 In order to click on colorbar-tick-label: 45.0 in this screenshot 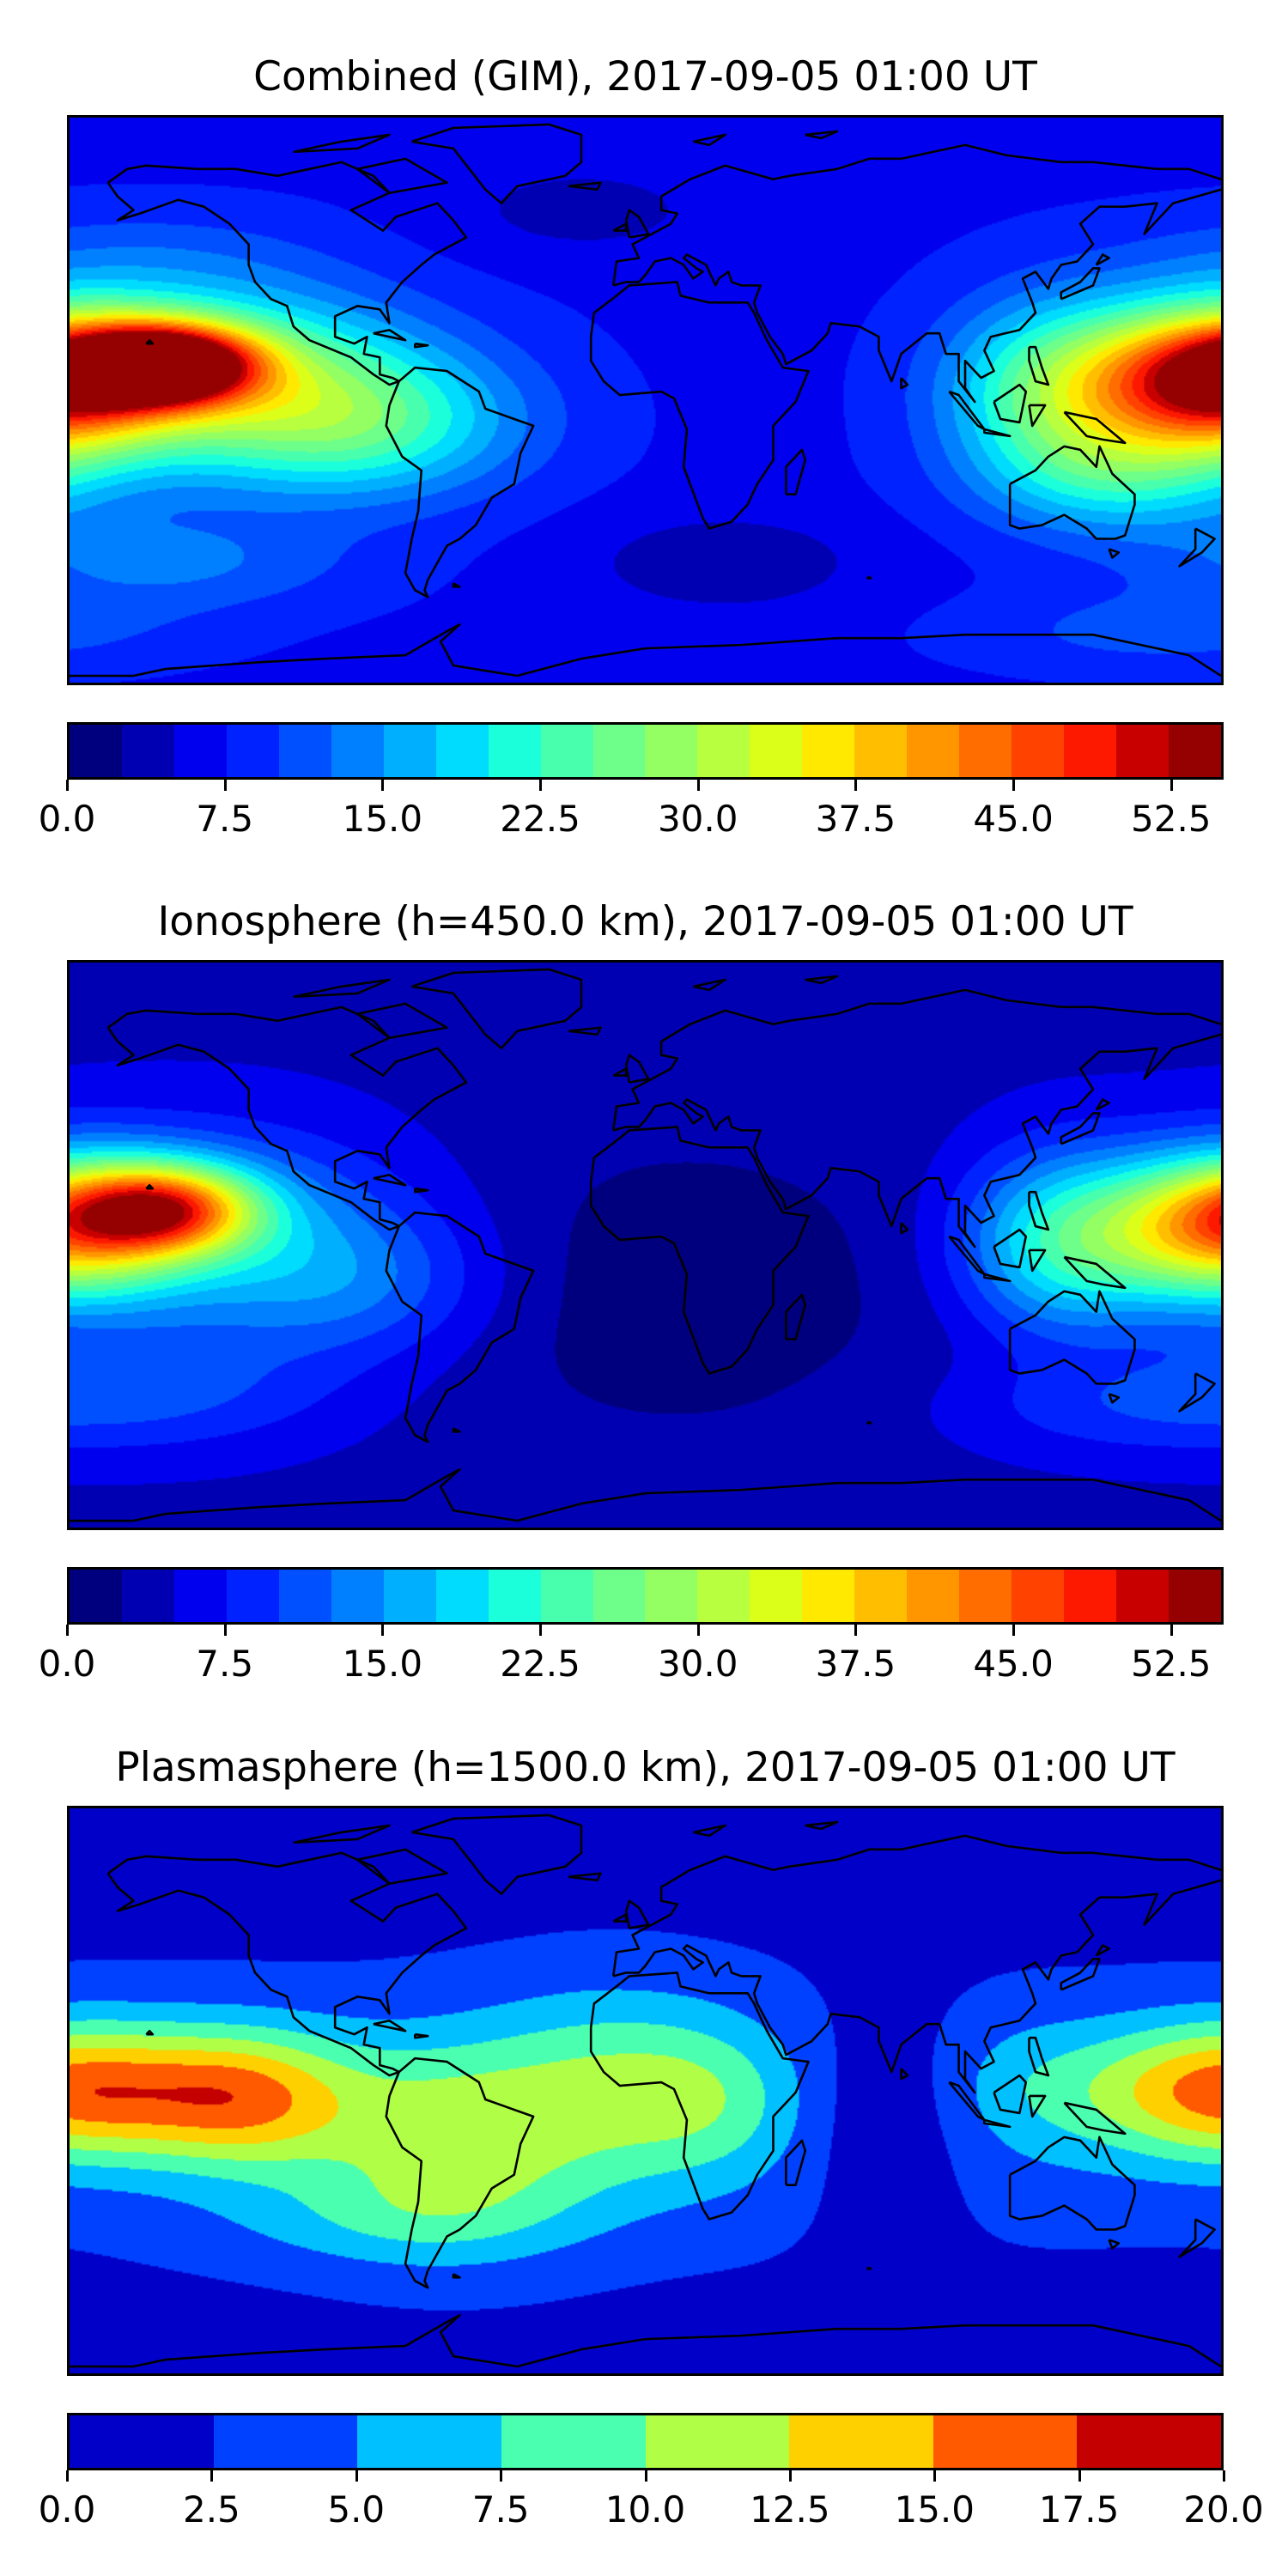, I will do `click(1013, 1664)`.